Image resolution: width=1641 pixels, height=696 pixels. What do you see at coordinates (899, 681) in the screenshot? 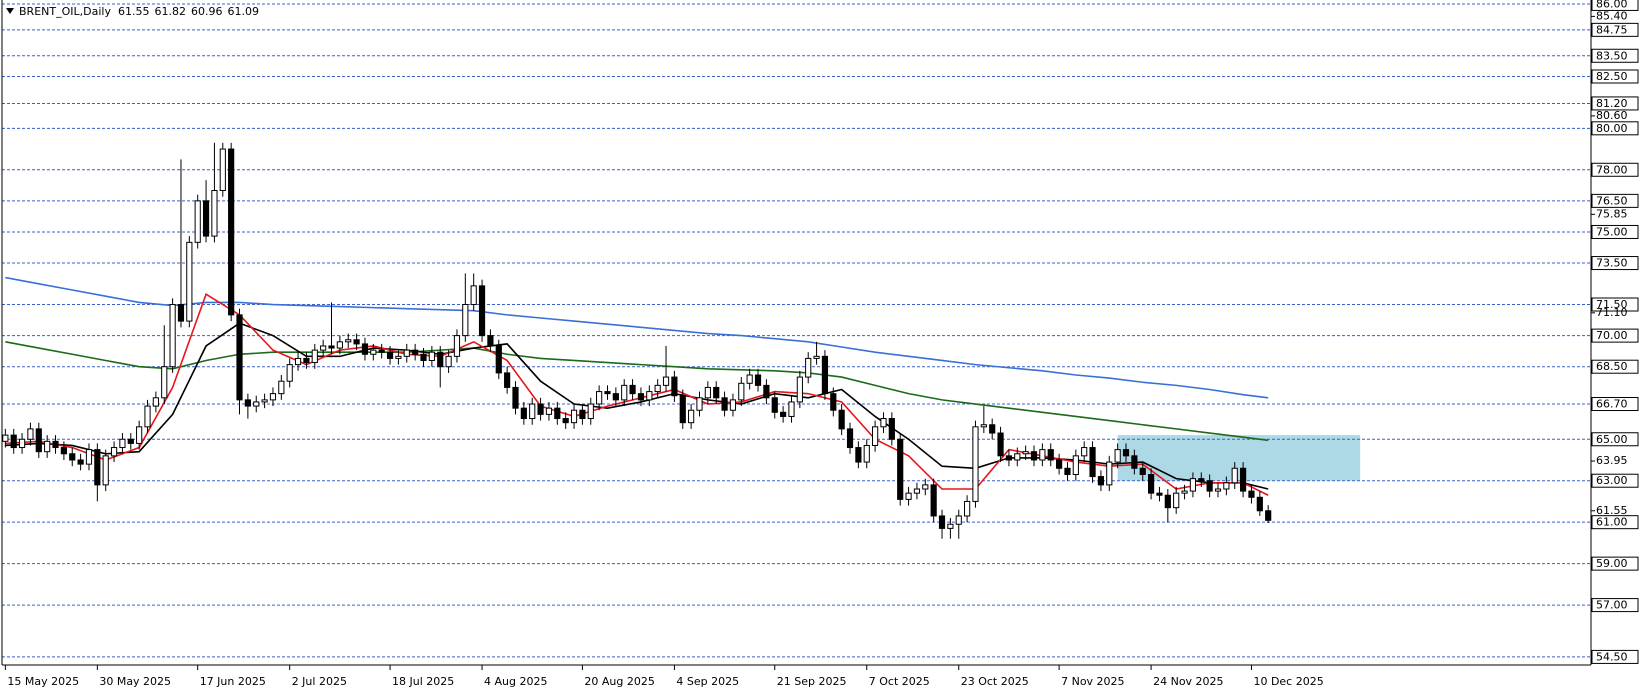
I see `x-tick-label: 7 Oct 2025` at bounding box center [899, 681].